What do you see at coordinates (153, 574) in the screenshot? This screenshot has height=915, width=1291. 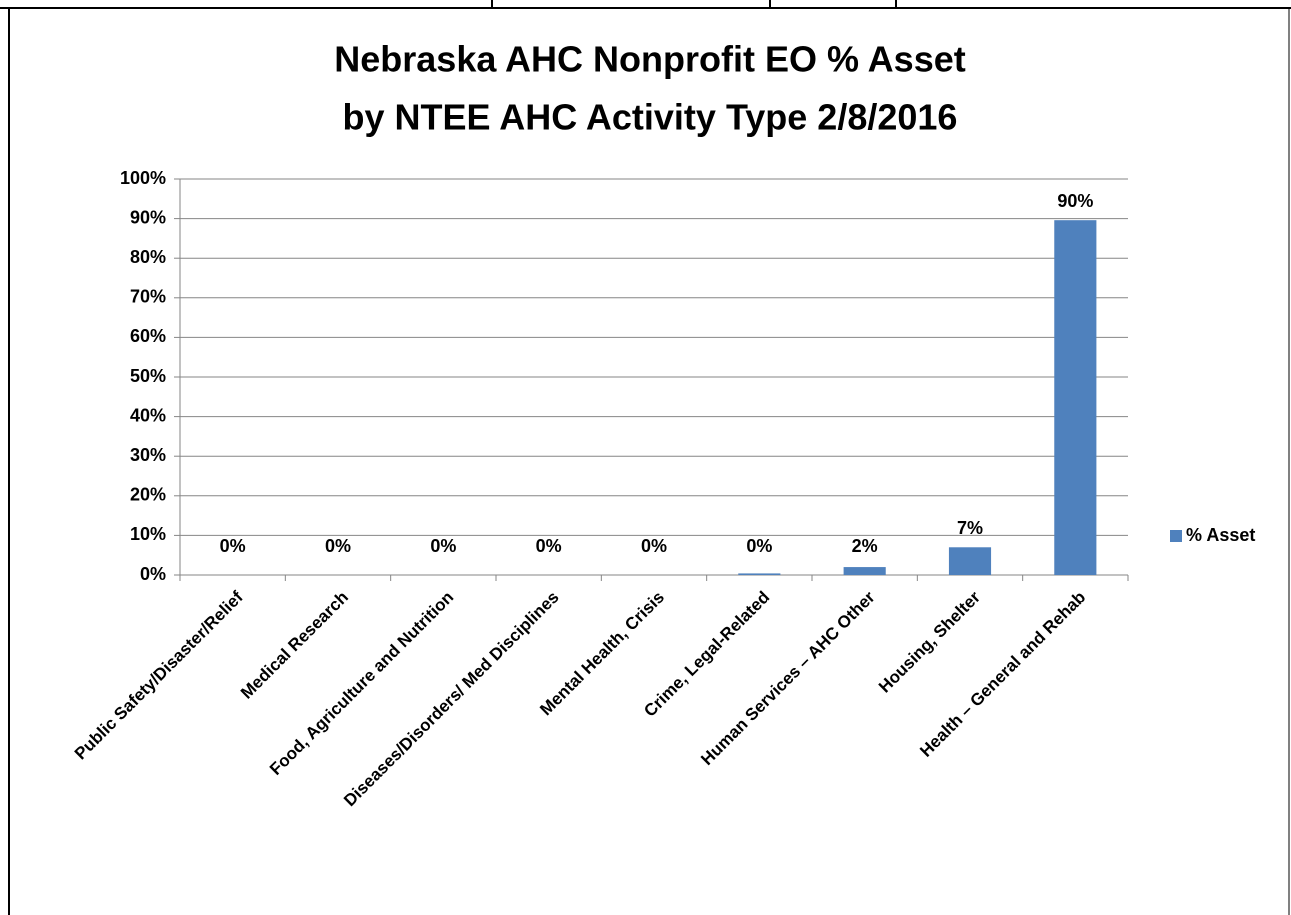 I see `y-tick-label: 0%` at bounding box center [153, 574].